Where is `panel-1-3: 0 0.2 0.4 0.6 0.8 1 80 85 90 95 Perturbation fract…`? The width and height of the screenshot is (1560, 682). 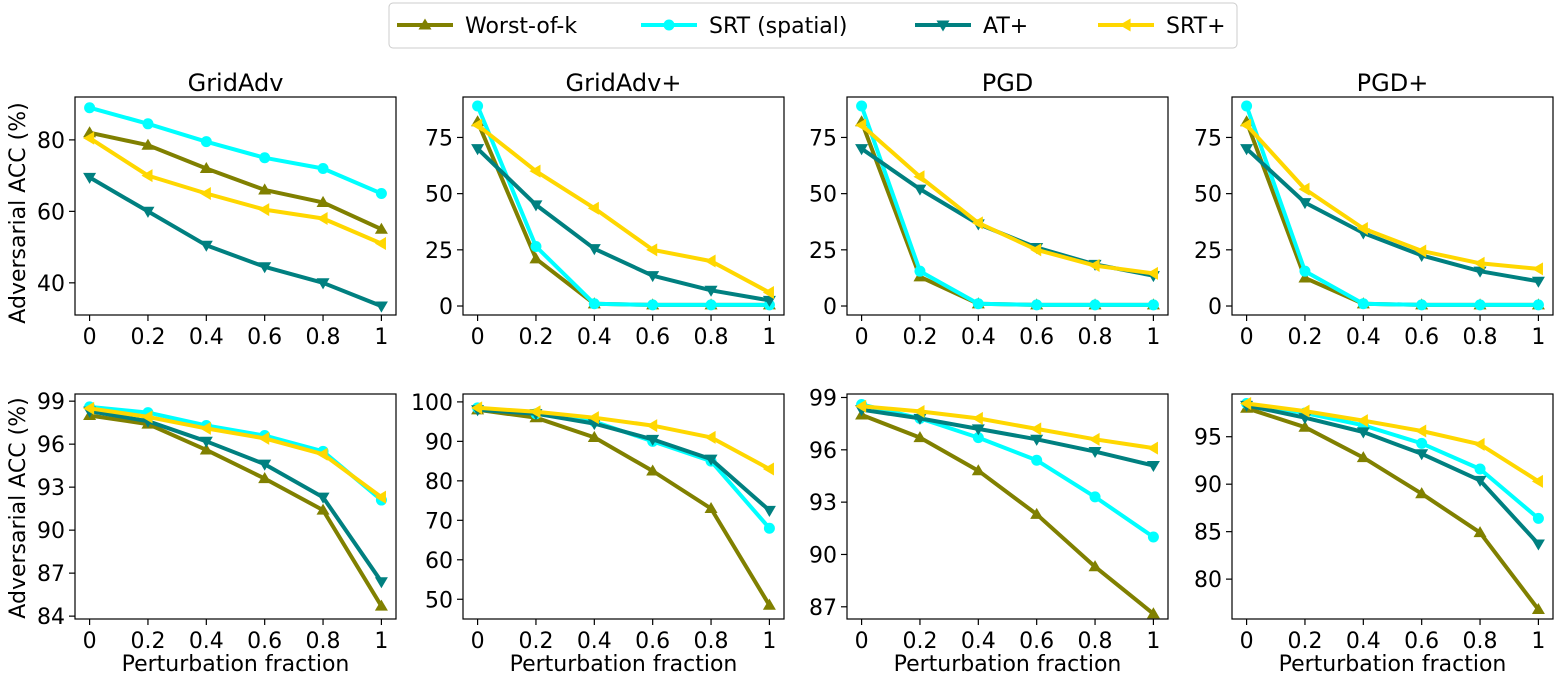
panel-1-3: 0 0.2 0.4 0.6 0.8 1 80 85 90 95 Perturbation fract… is located at coordinates (1374, 535).